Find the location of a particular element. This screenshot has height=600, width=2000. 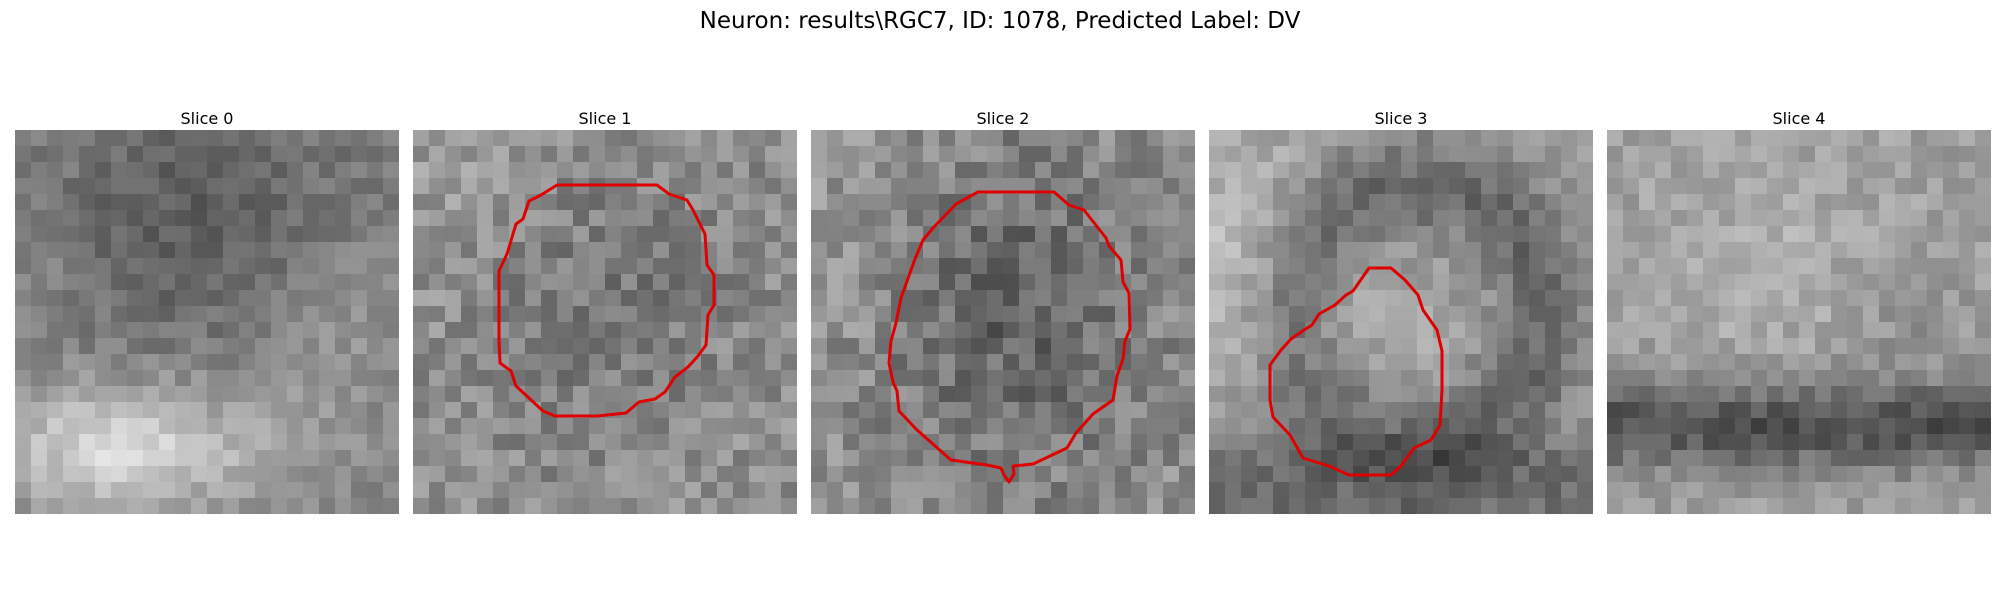

slice-panel-0: Slice 0 is located at coordinates (207, 311).